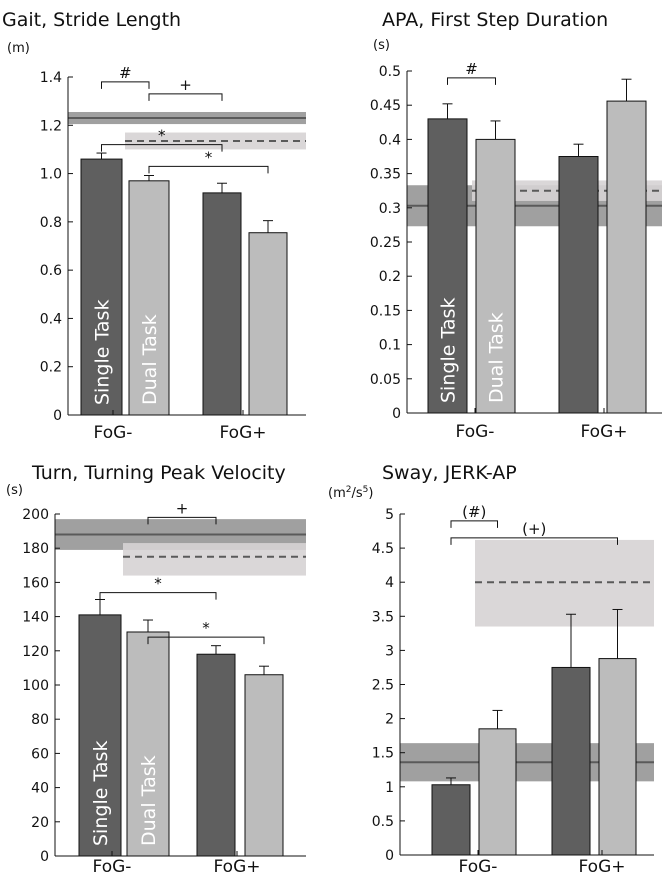 This screenshot has width=662, height=877. What do you see at coordinates (350, 493) in the screenshot?
I see `y-axis-unit-label: (m2/s5)` at bounding box center [350, 493].